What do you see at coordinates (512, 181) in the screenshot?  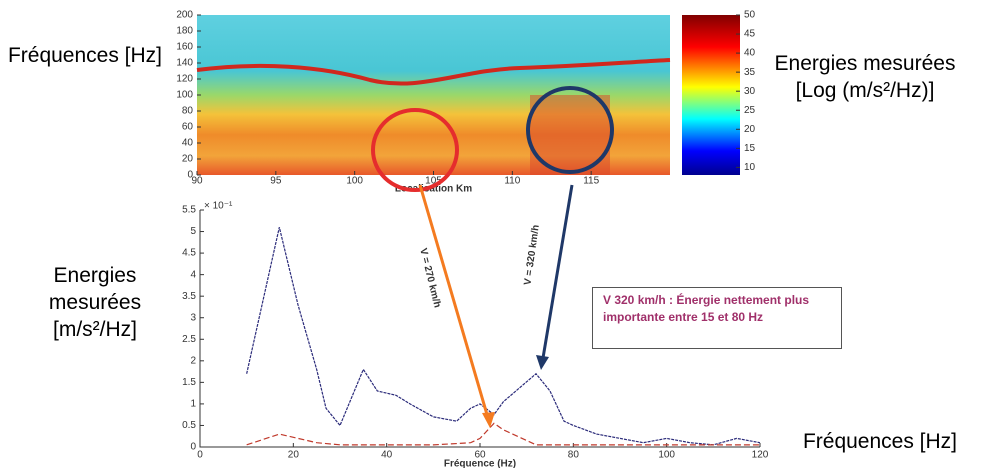 I see `x-tick-label: 110` at bounding box center [512, 181].